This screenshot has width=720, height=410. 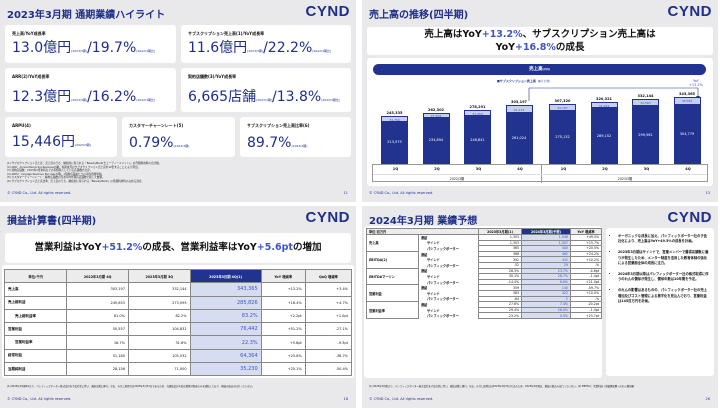 I want to click on slide-title: 2023年3月期 通期業績ハイライト, so click(x=86, y=15).